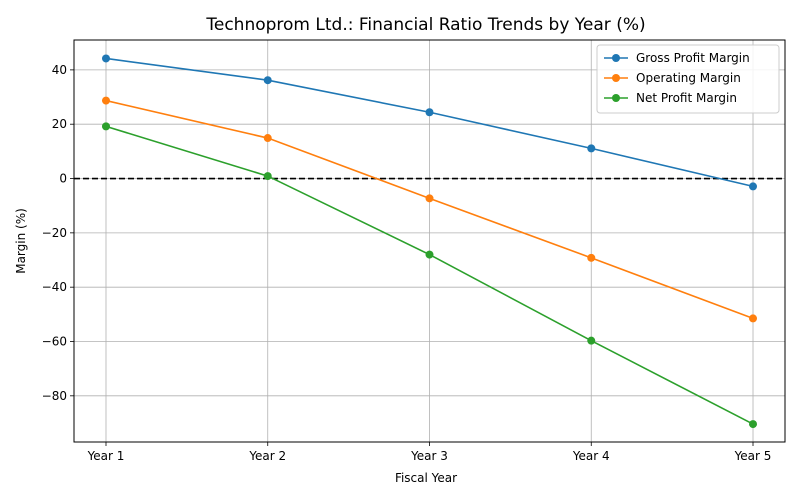  I want to click on y-tick-label: −80, so click(54, 396).